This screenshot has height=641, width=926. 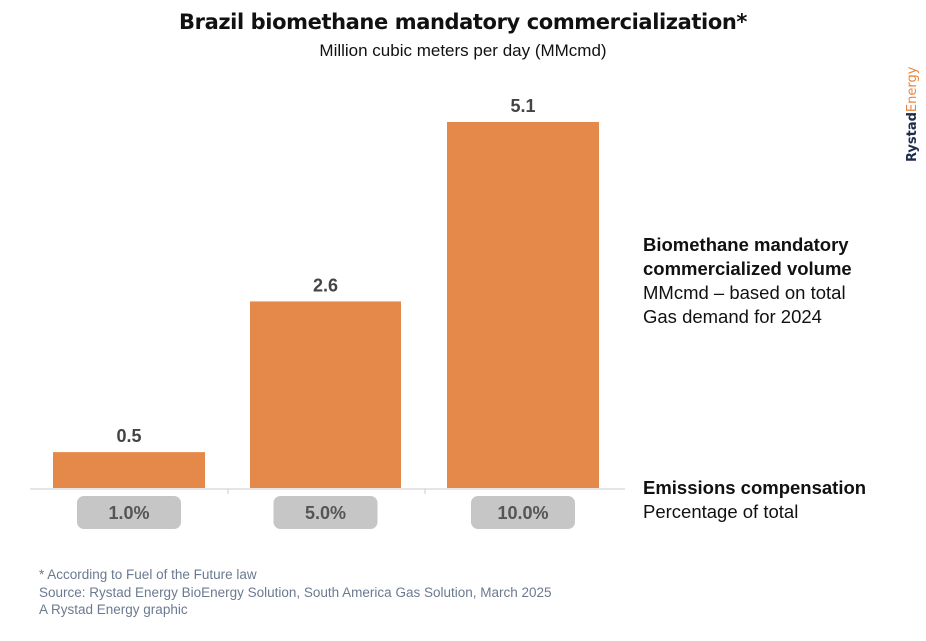 What do you see at coordinates (113, 609) in the screenshot?
I see `credit-note: A Rystad Energy graphic` at bounding box center [113, 609].